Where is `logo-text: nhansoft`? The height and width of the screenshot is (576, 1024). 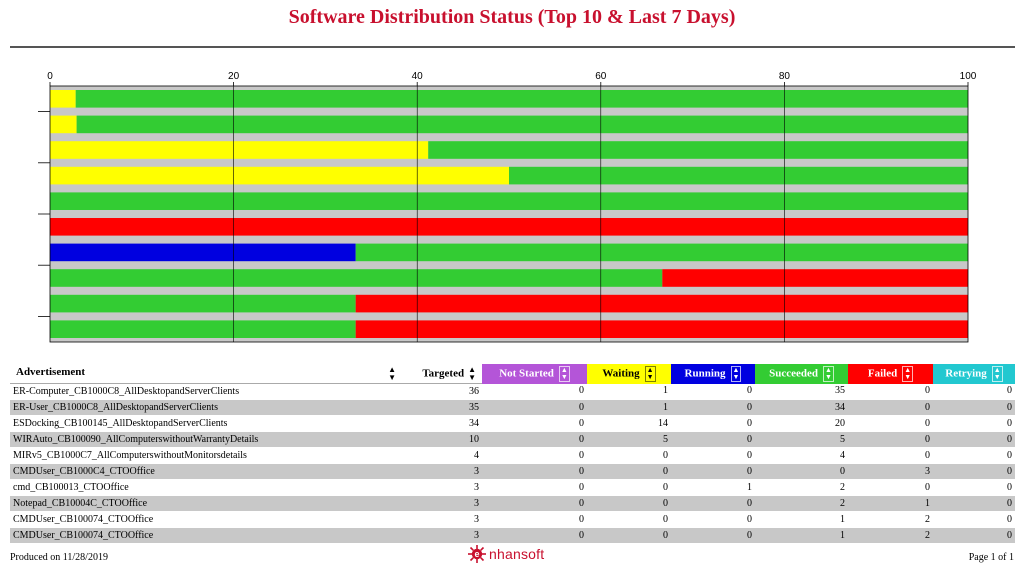
logo-text: nhansoft is located at coordinates (517, 554).